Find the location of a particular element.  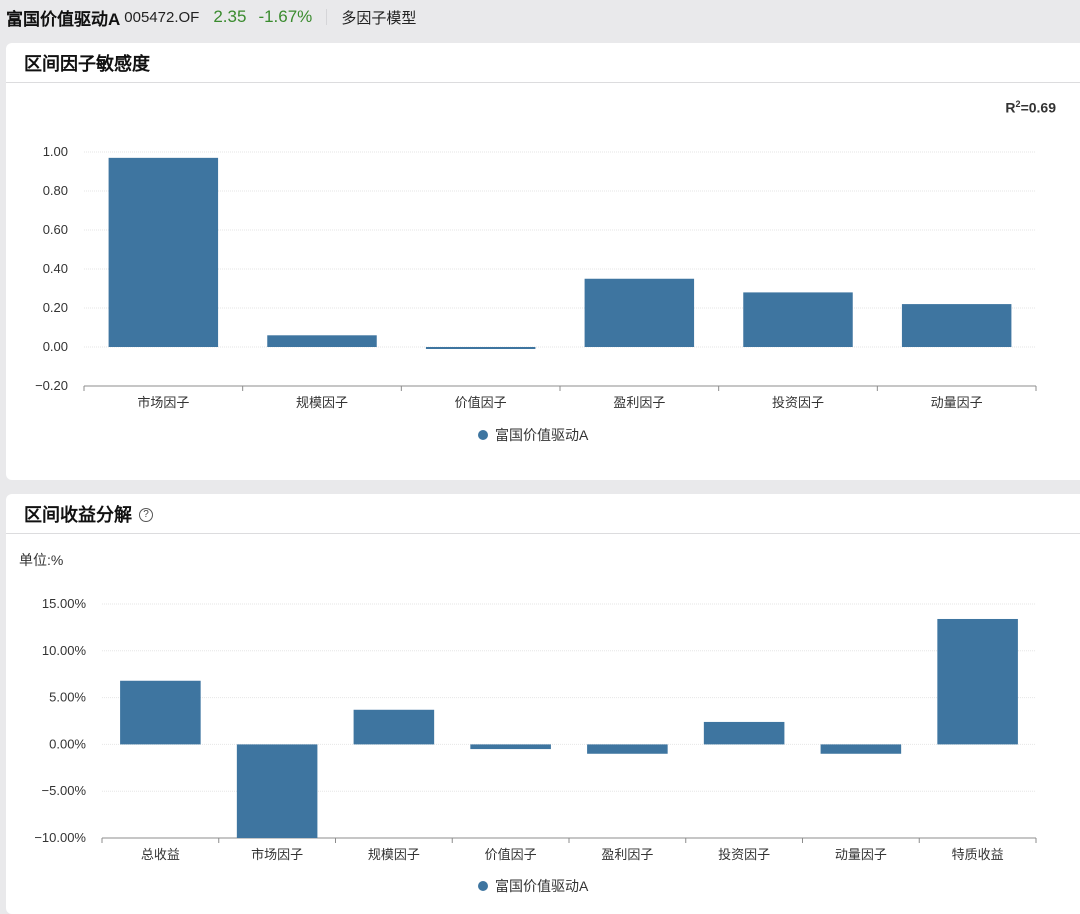

y-tick-label: −10.00% is located at coordinates (60, 837).